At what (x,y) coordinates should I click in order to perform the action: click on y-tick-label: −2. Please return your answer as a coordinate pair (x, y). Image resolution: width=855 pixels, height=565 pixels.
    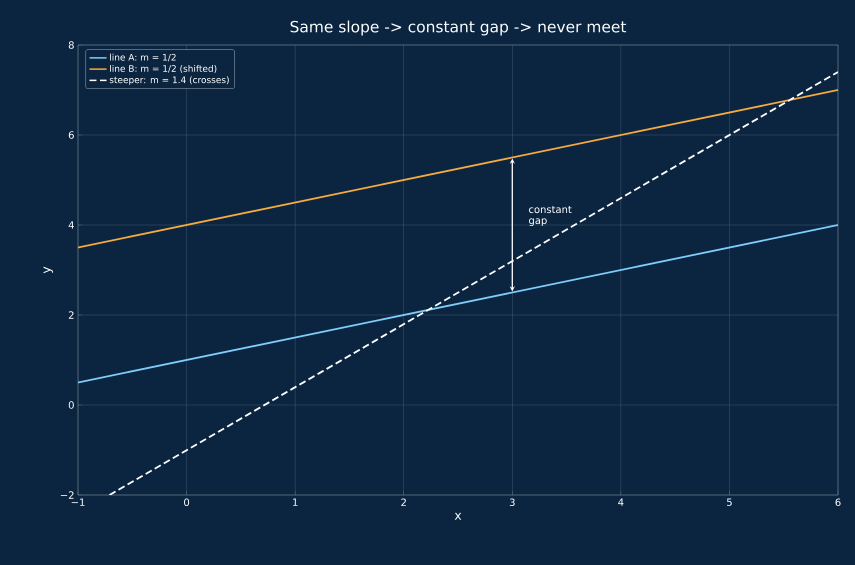
    Looking at the image, I should click on (67, 495).